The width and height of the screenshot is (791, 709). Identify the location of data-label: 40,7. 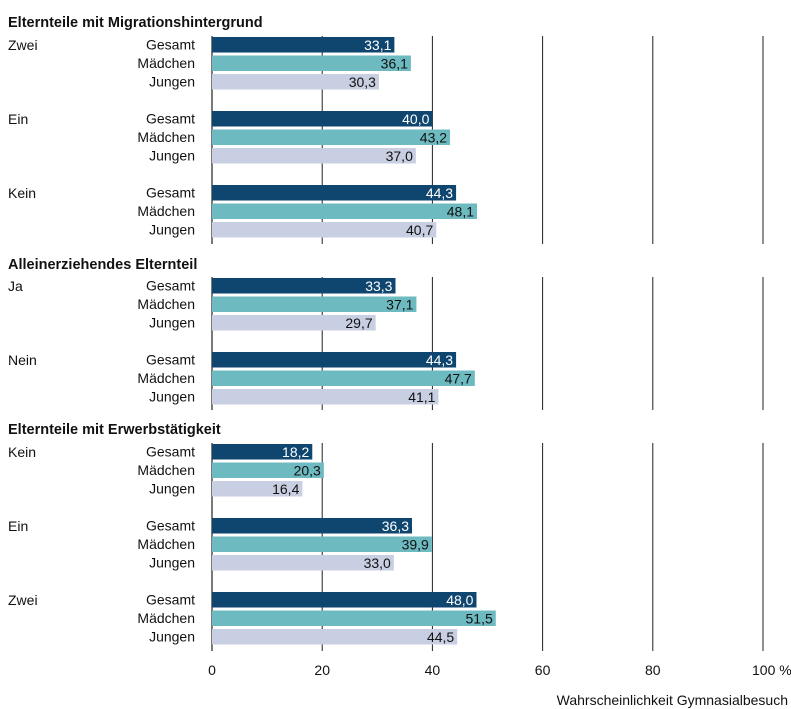
(419, 230).